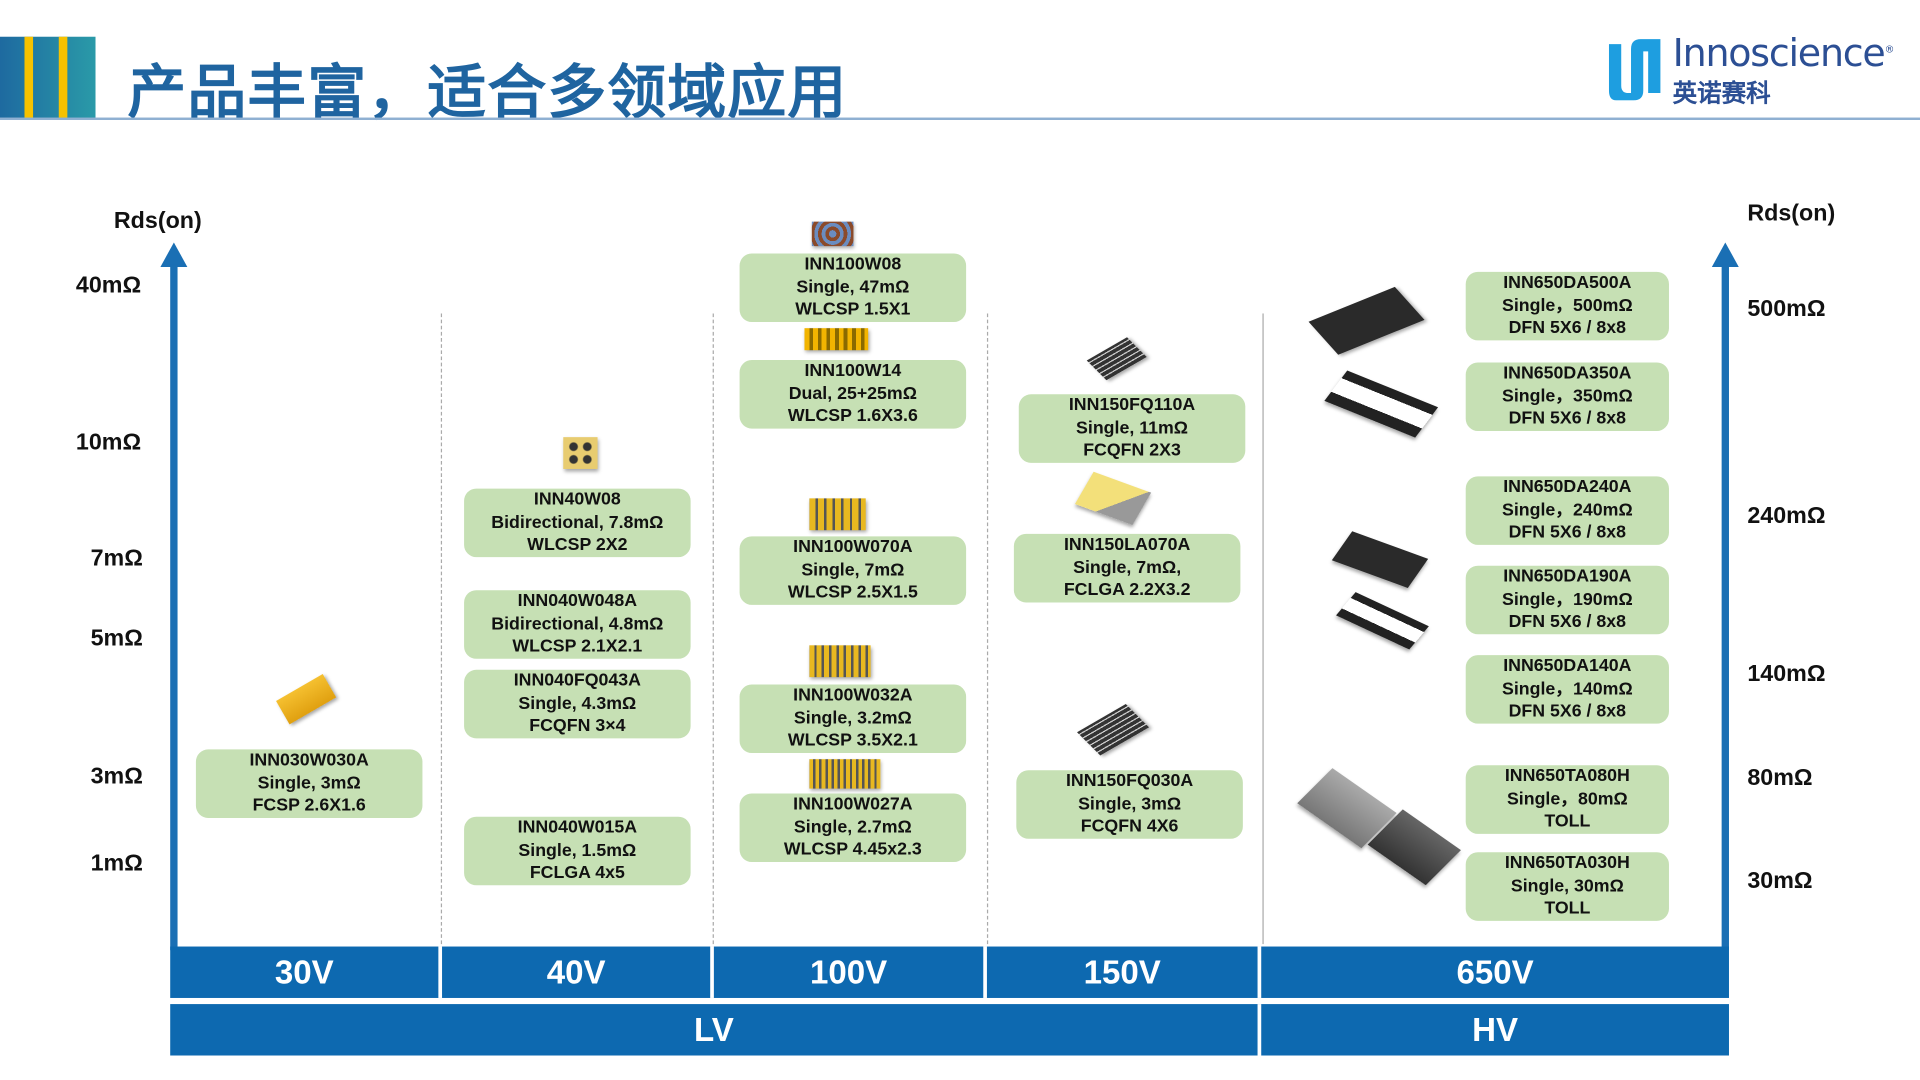  I want to click on gold-bump-array-image, so click(306, 699).